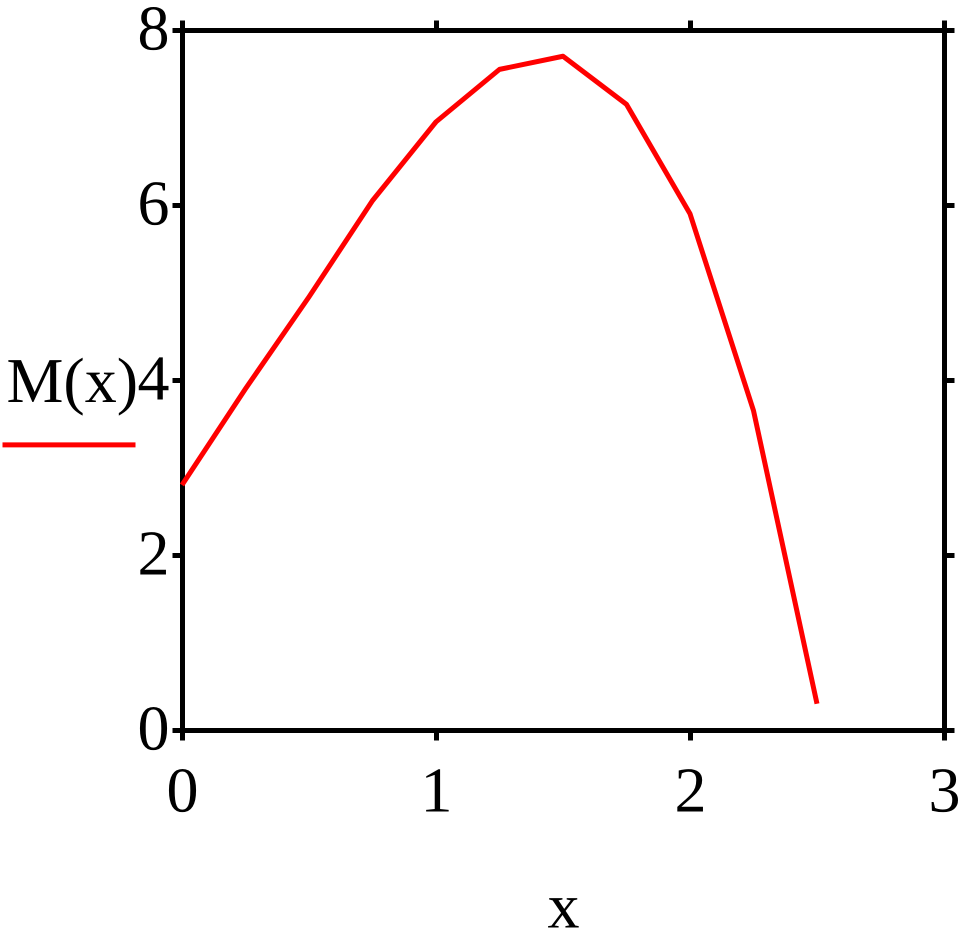  Describe the element at coordinates (154, 32) in the screenshot. I see `y-tick-label: 8` at that location.